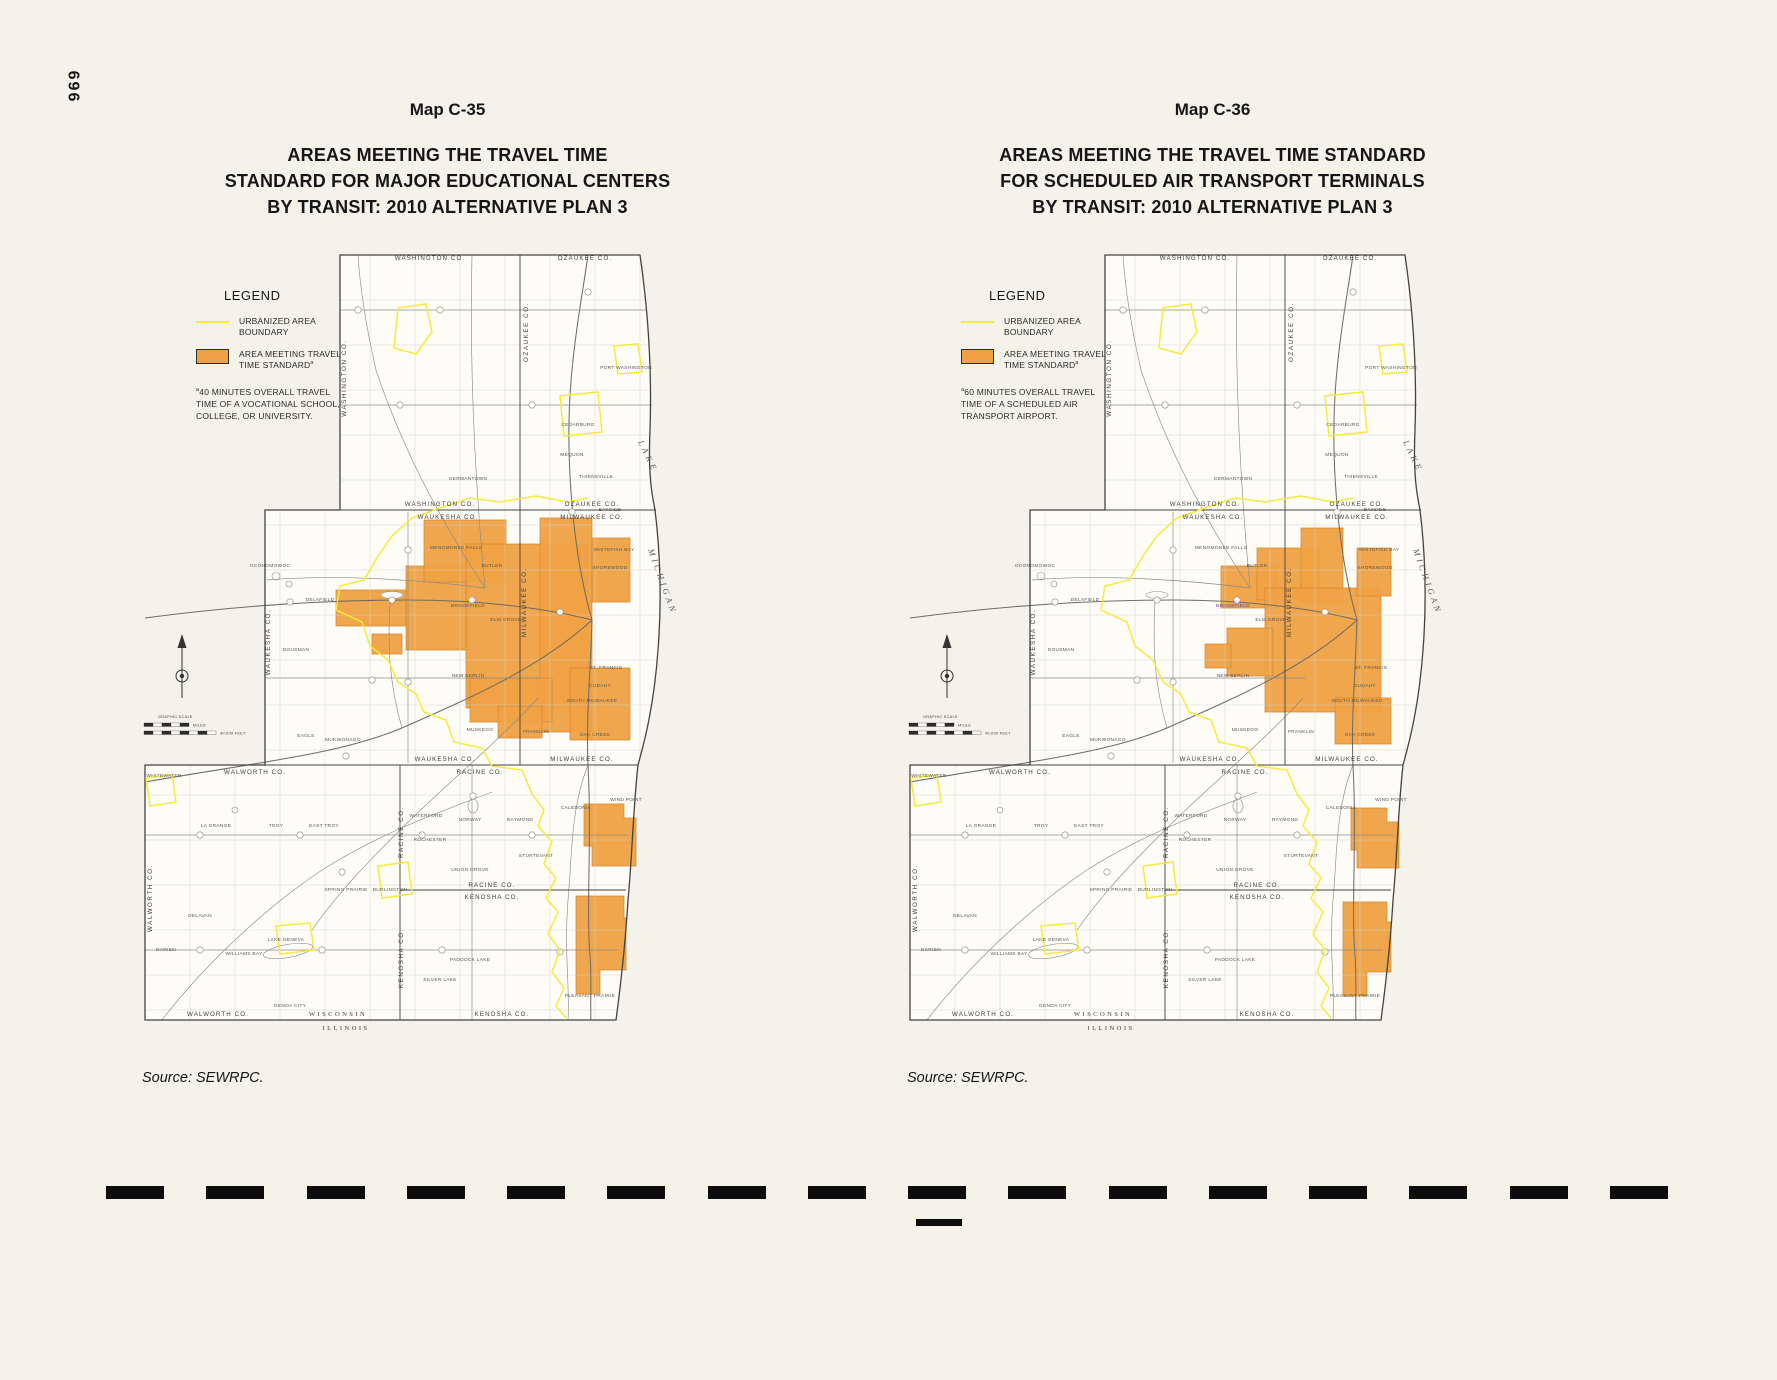 Image resolution: width=1777 pixels, height=1380 pixels. I want to click on map-id: Map C-35, so click(447, 109).